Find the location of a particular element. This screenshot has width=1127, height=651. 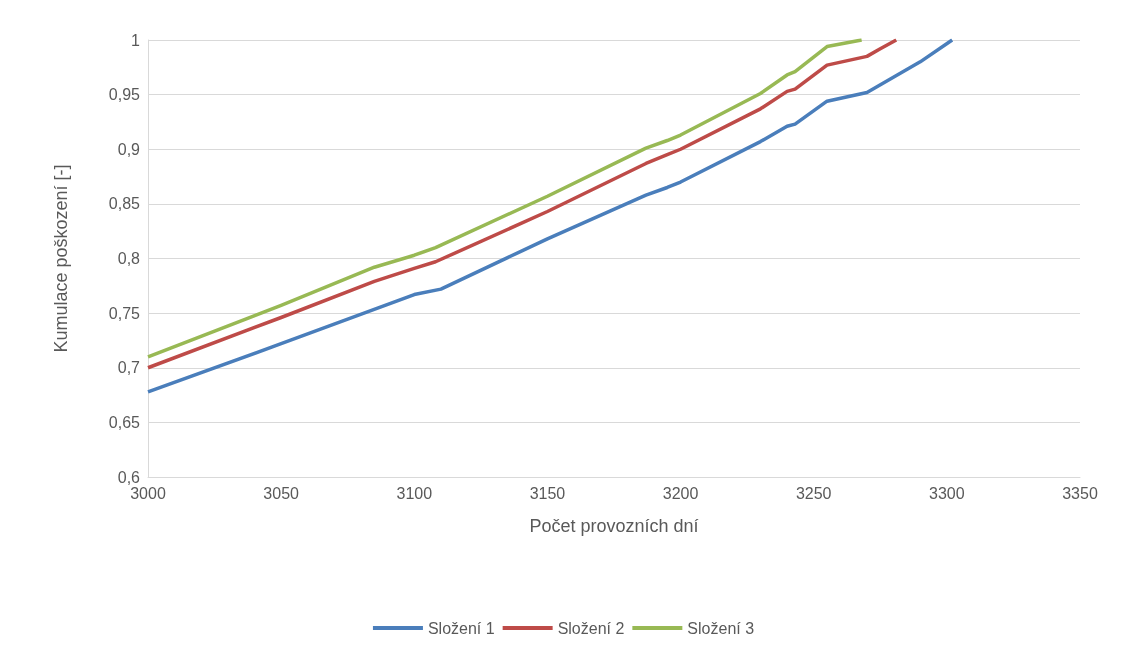

y-tick-label: 0,7 is located at coordinates (129, 368).